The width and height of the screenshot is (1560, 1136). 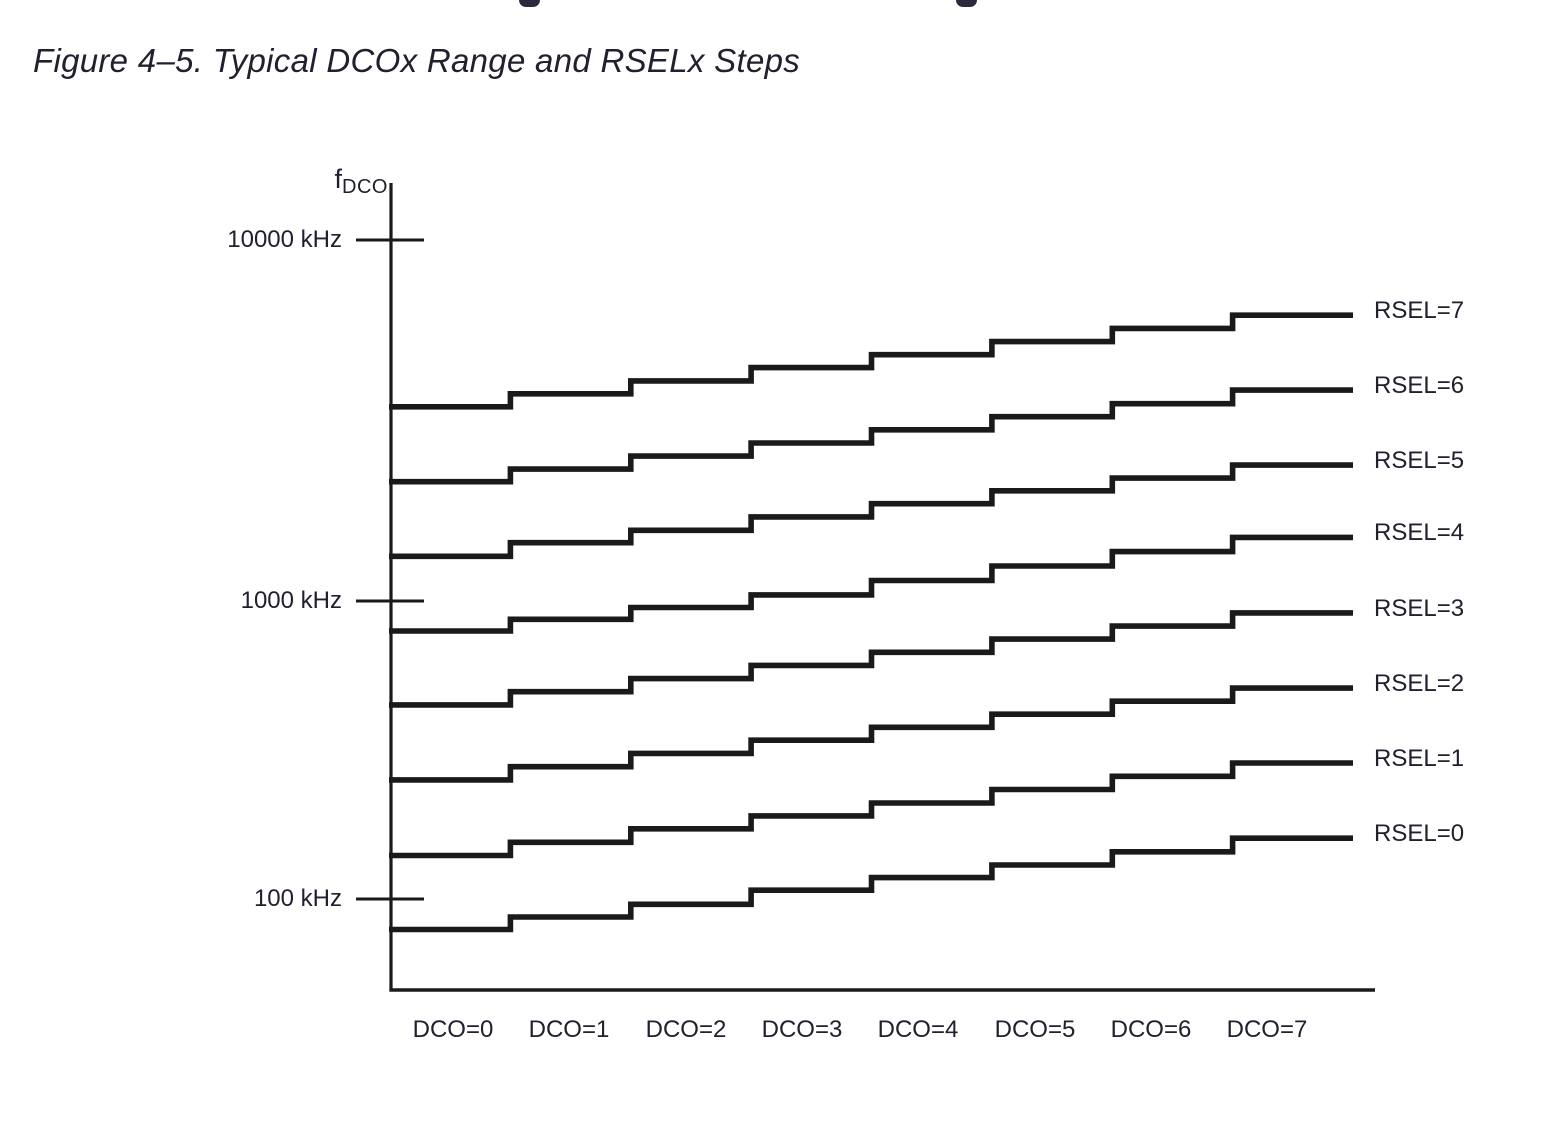 What do you see at coordinates (1419, 385) in the screenshot?
I see `series-label-RSEL=6: RSEL=6` at bounding box center [1419, 385].